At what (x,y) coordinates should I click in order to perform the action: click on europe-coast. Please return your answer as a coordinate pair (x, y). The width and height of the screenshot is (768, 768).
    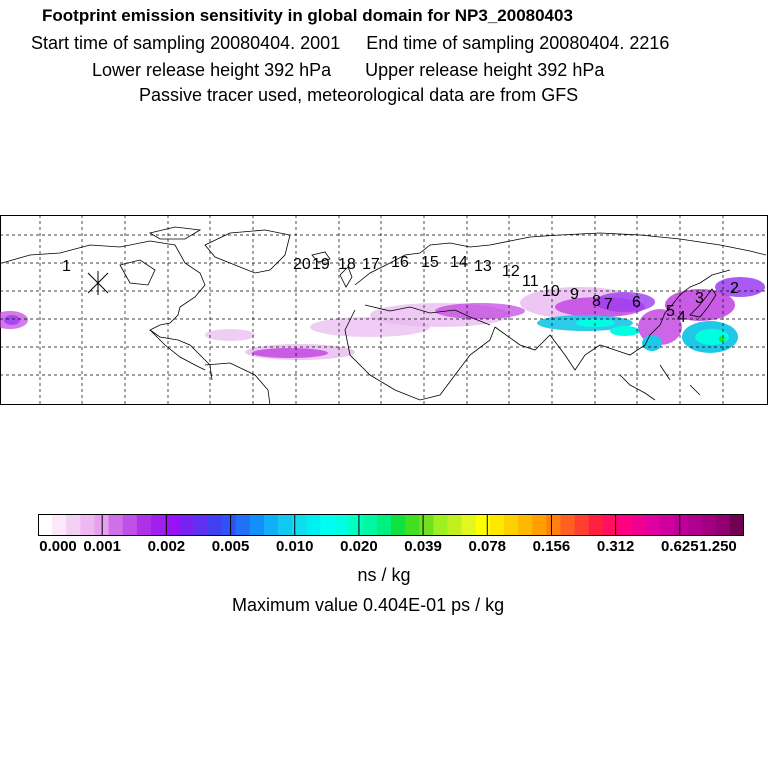
    Looking at the image, I should click on (560, 259).